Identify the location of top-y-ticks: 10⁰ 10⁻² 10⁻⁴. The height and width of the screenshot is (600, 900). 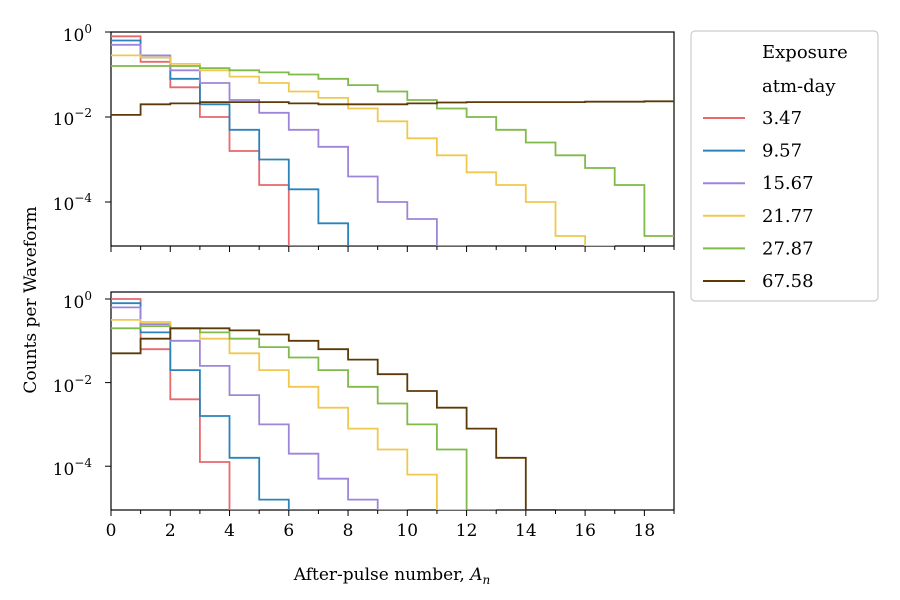
(82, 118).